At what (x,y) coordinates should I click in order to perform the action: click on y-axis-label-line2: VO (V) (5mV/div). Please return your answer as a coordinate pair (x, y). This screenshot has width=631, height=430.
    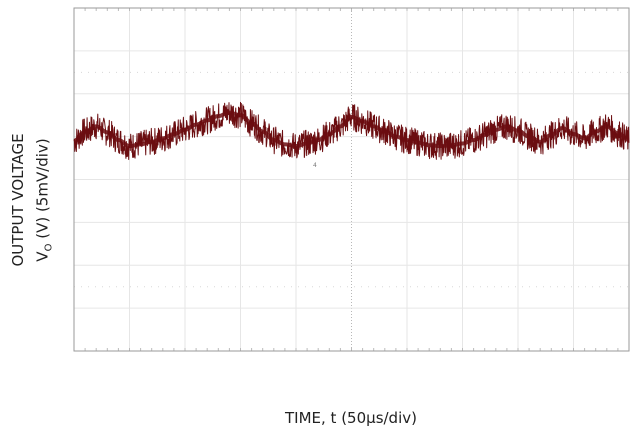
    Looking at the image, I should click on (44, 199).